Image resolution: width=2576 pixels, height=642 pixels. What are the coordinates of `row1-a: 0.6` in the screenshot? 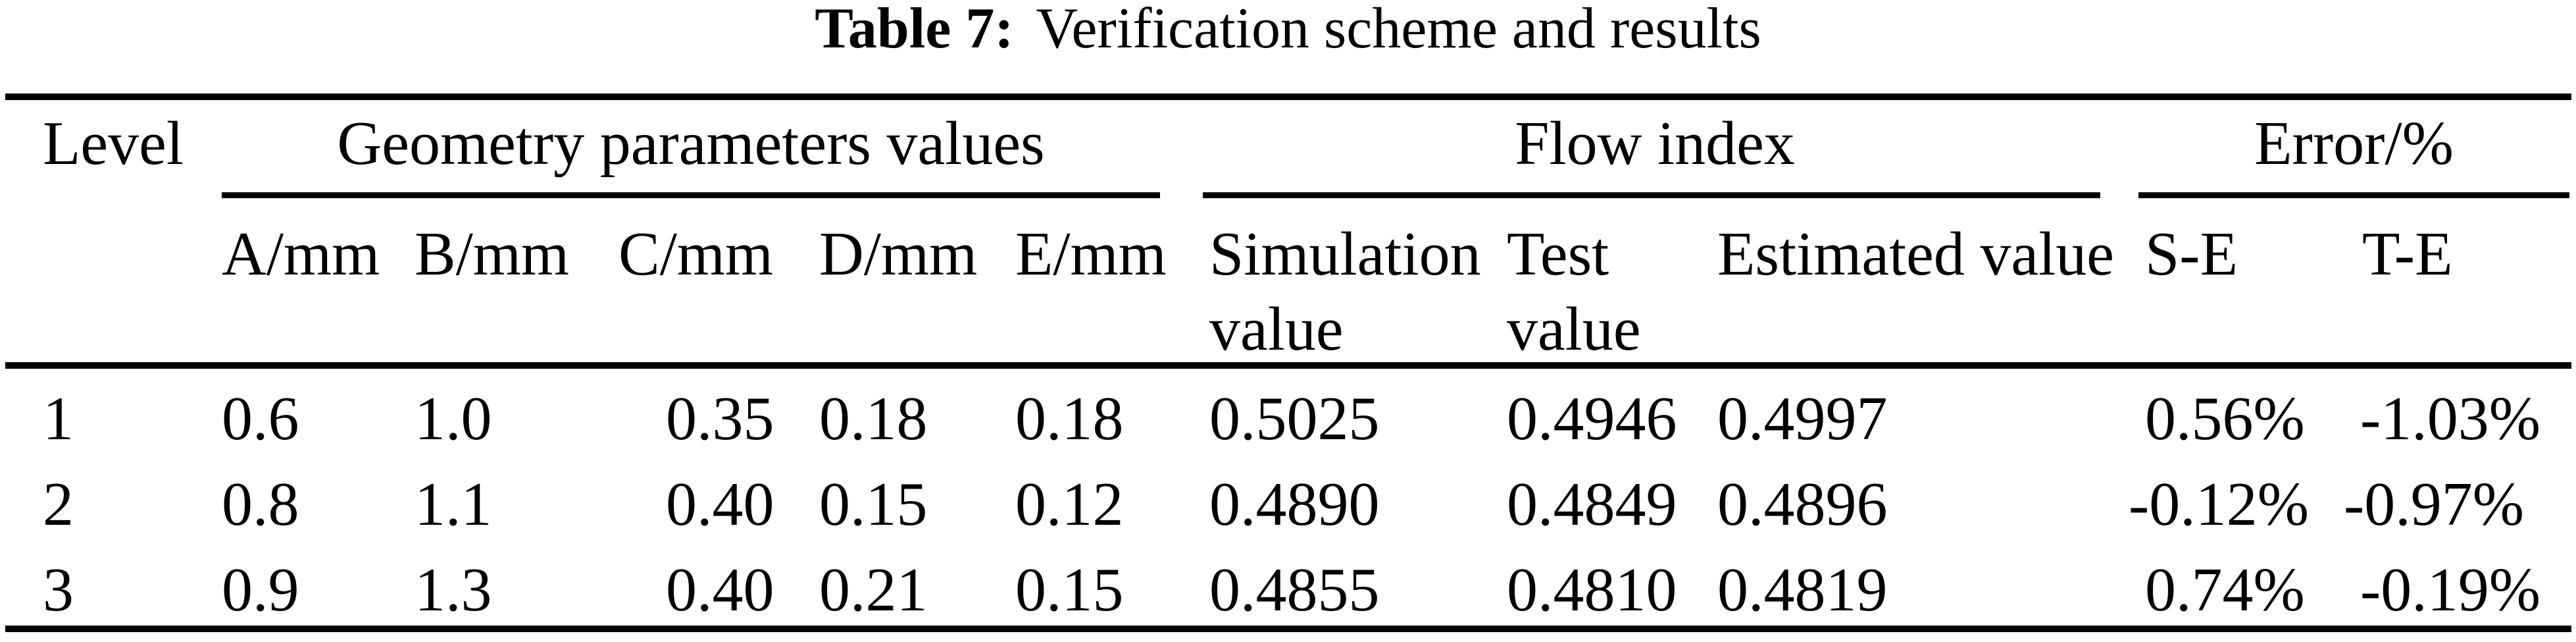 It's located at (260, 419).